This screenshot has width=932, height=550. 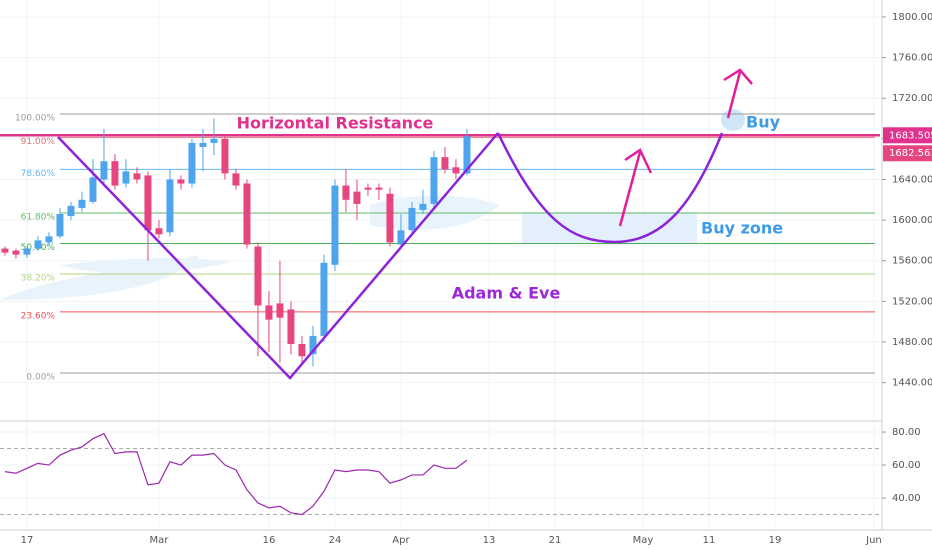 I want to click on x-tick-label: 16, so click(x=269, y=540).